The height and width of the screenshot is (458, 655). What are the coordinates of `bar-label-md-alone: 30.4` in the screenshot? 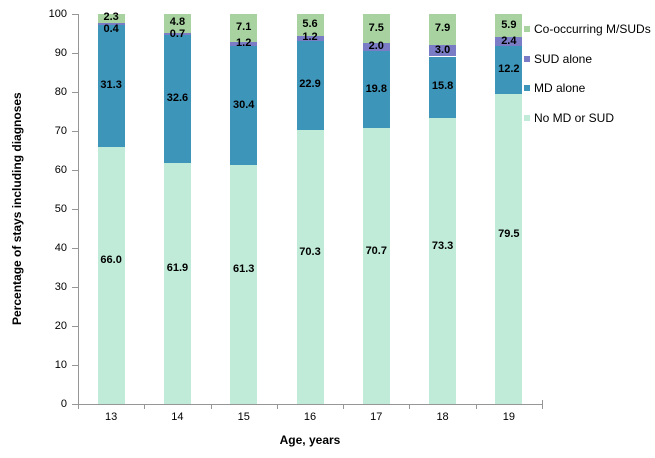 It's located at (243, 104).